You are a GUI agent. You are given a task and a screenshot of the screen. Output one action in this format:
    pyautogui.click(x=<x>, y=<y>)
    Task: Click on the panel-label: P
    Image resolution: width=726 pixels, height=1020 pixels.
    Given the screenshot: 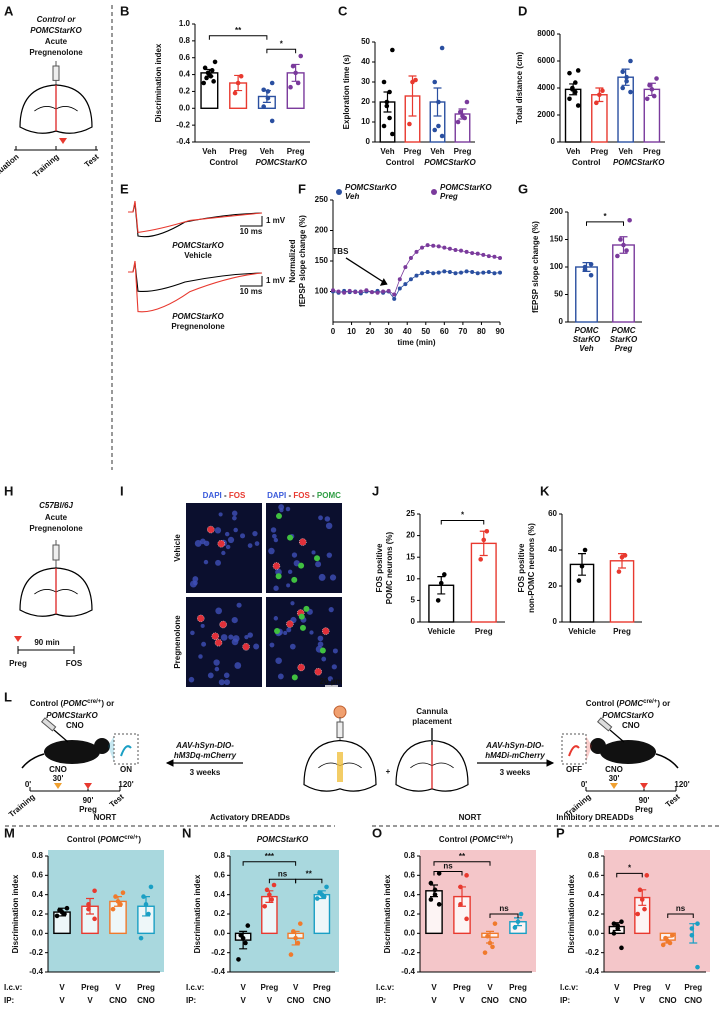 What is the action you would take?
    pyautogui.click(x=560, y=832)
    